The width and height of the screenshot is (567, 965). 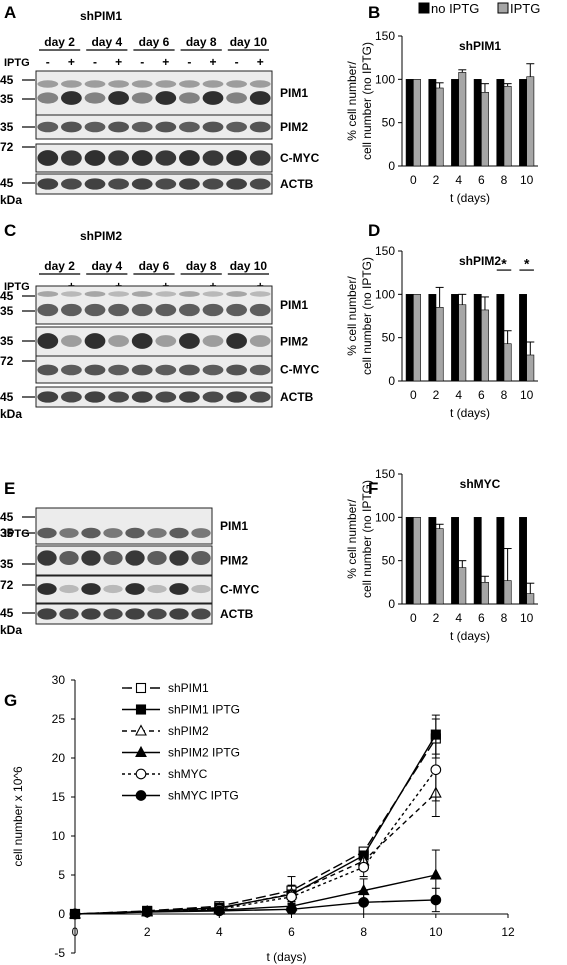 I want to click on y-tick-label: 100, so click(x=385, y=79).